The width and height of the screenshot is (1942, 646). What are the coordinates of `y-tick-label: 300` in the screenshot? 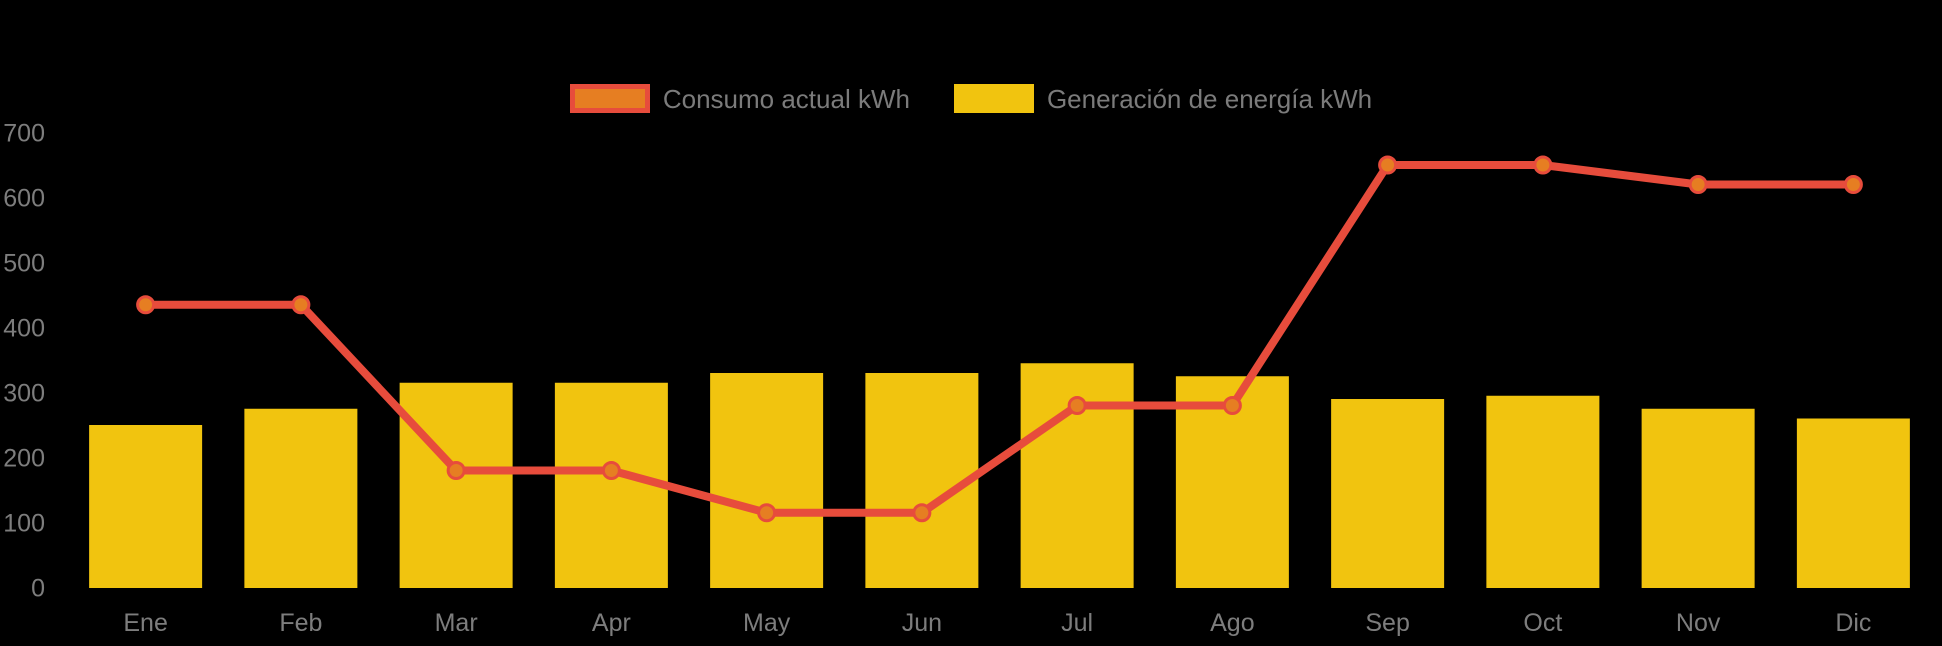 It's located at (24, 394).